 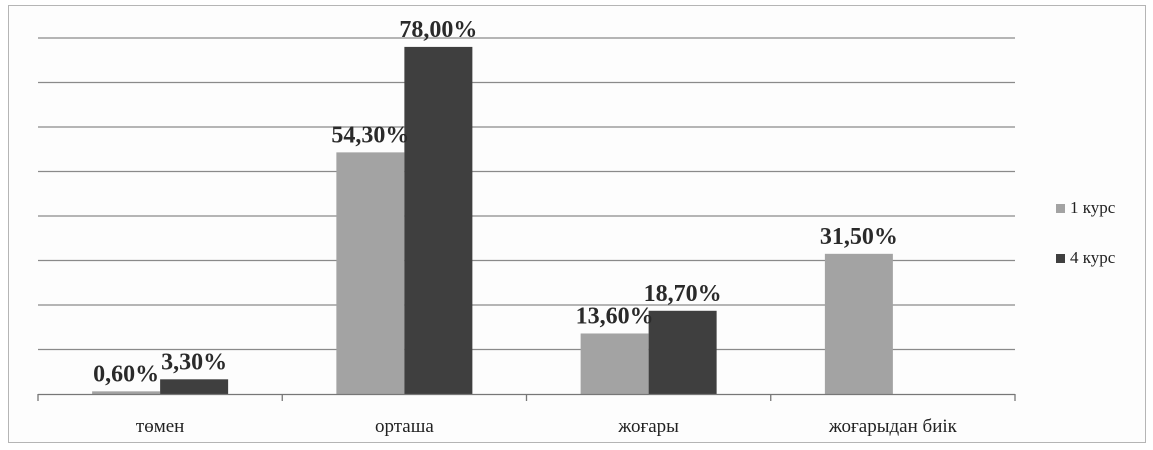 I want to click on legend-label: 4 курс, so click(x=1093, y=257).